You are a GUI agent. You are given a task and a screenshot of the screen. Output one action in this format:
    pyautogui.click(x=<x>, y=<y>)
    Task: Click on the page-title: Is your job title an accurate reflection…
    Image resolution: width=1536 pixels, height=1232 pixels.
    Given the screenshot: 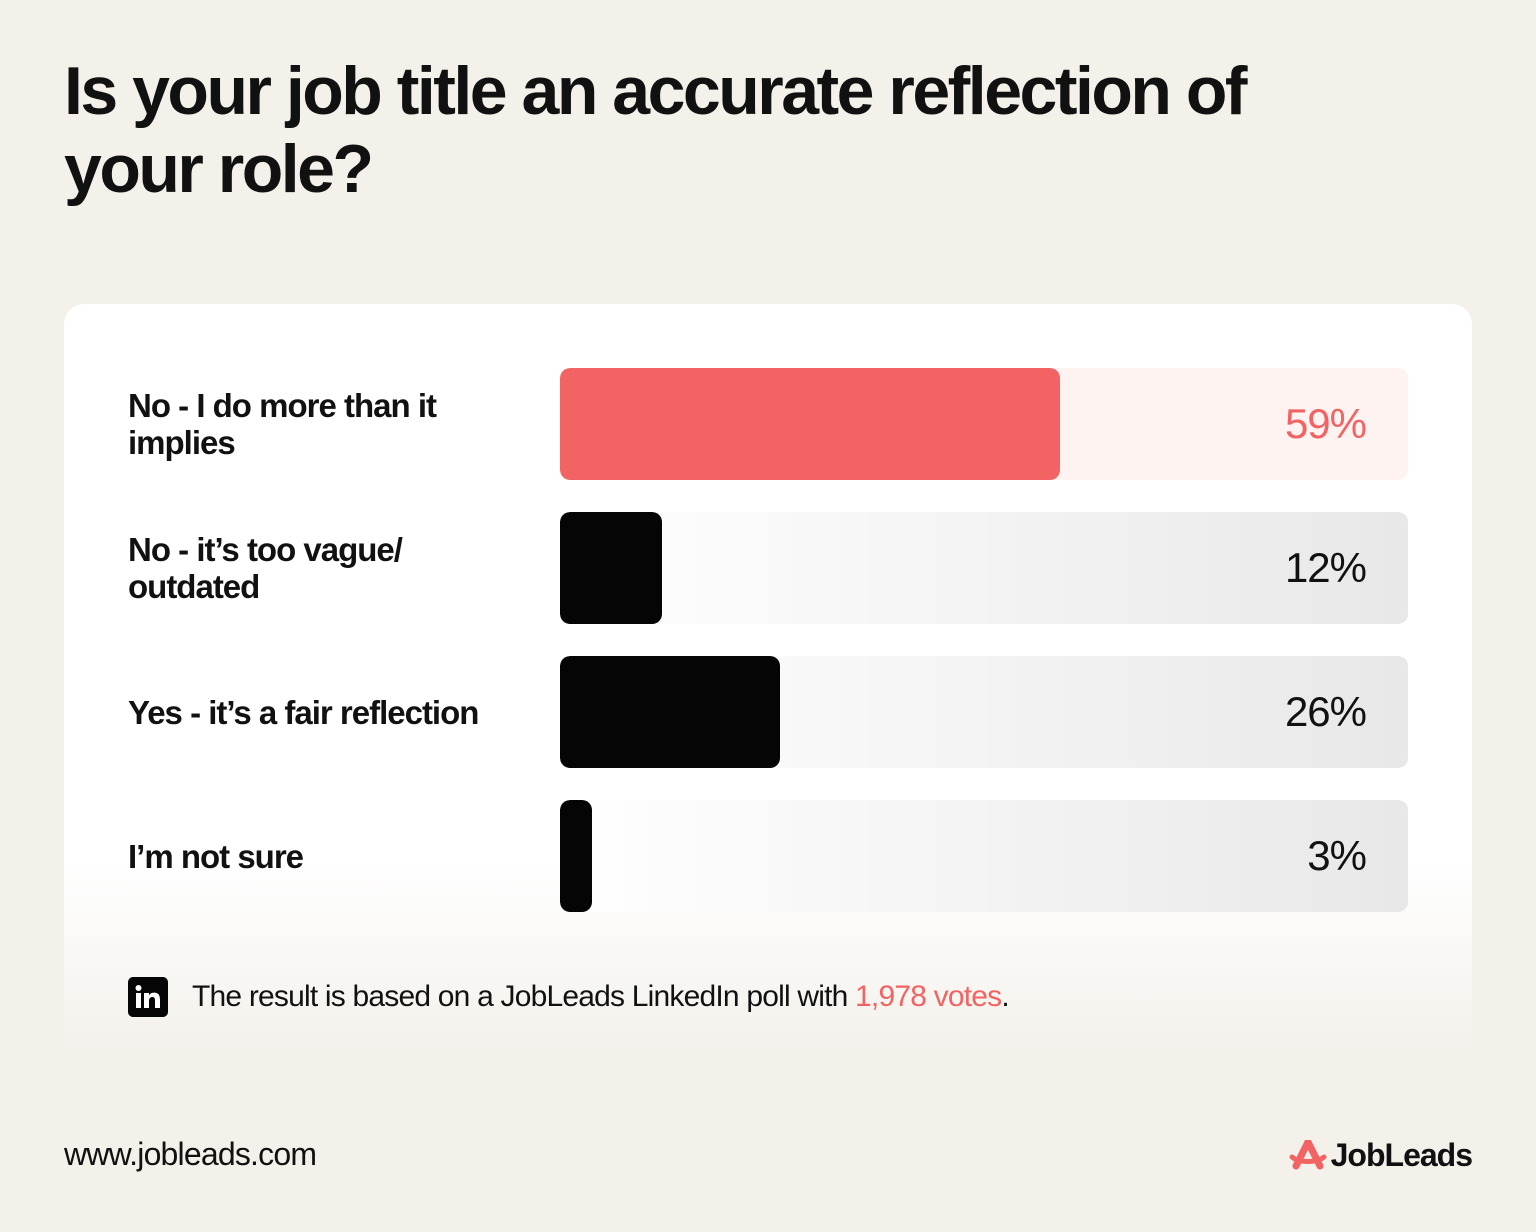 What is the action you would take?
    pyautogui.click(x=656, y=130)
    